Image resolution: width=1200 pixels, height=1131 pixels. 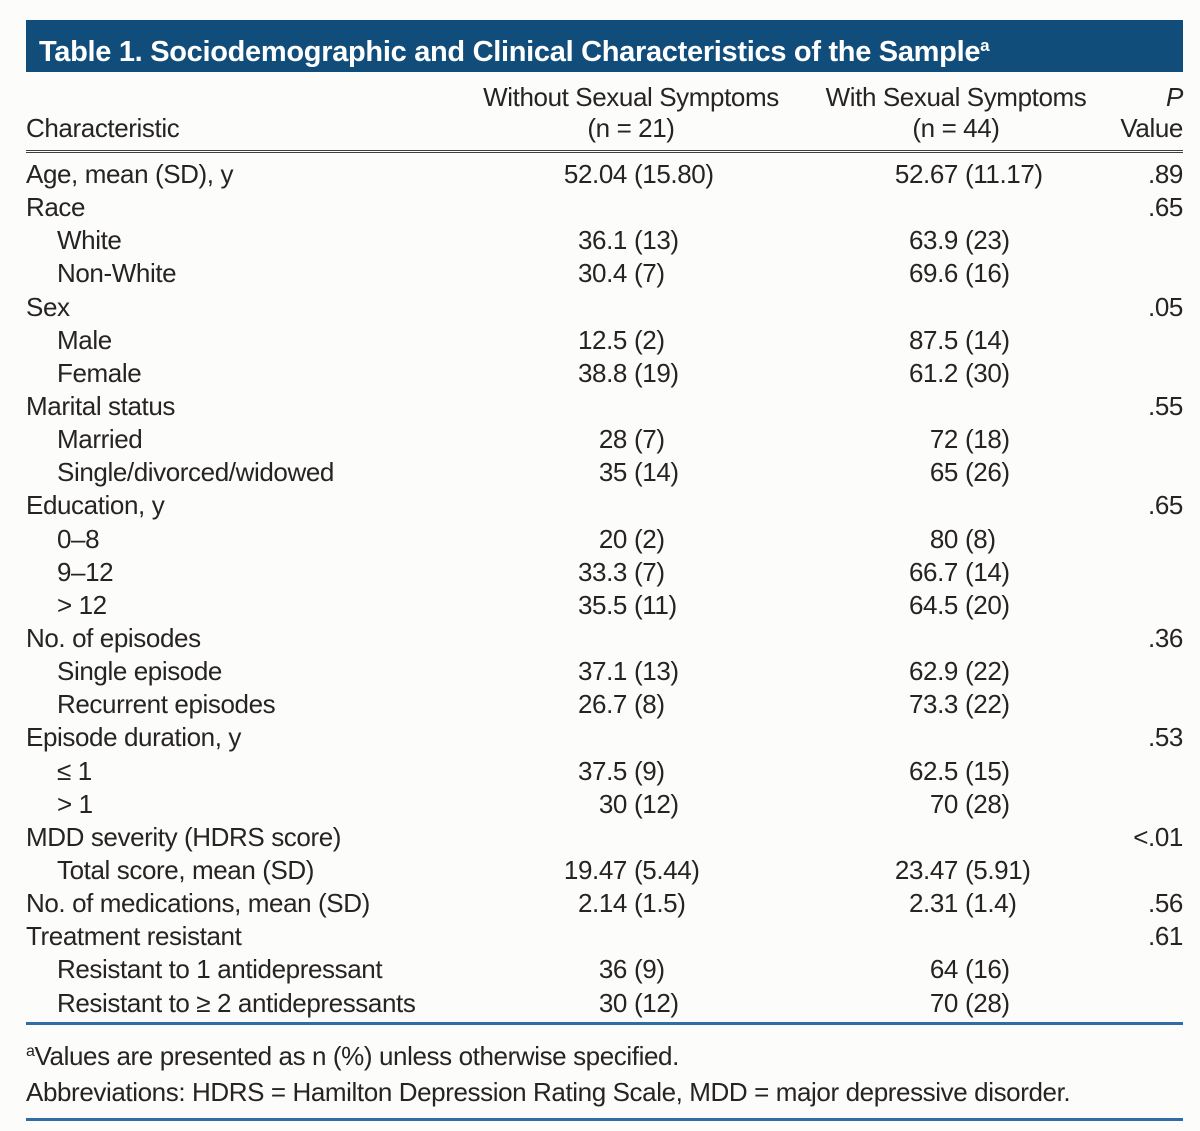 I want to click on row-p-value: .05, so click(x=1165, y=306).